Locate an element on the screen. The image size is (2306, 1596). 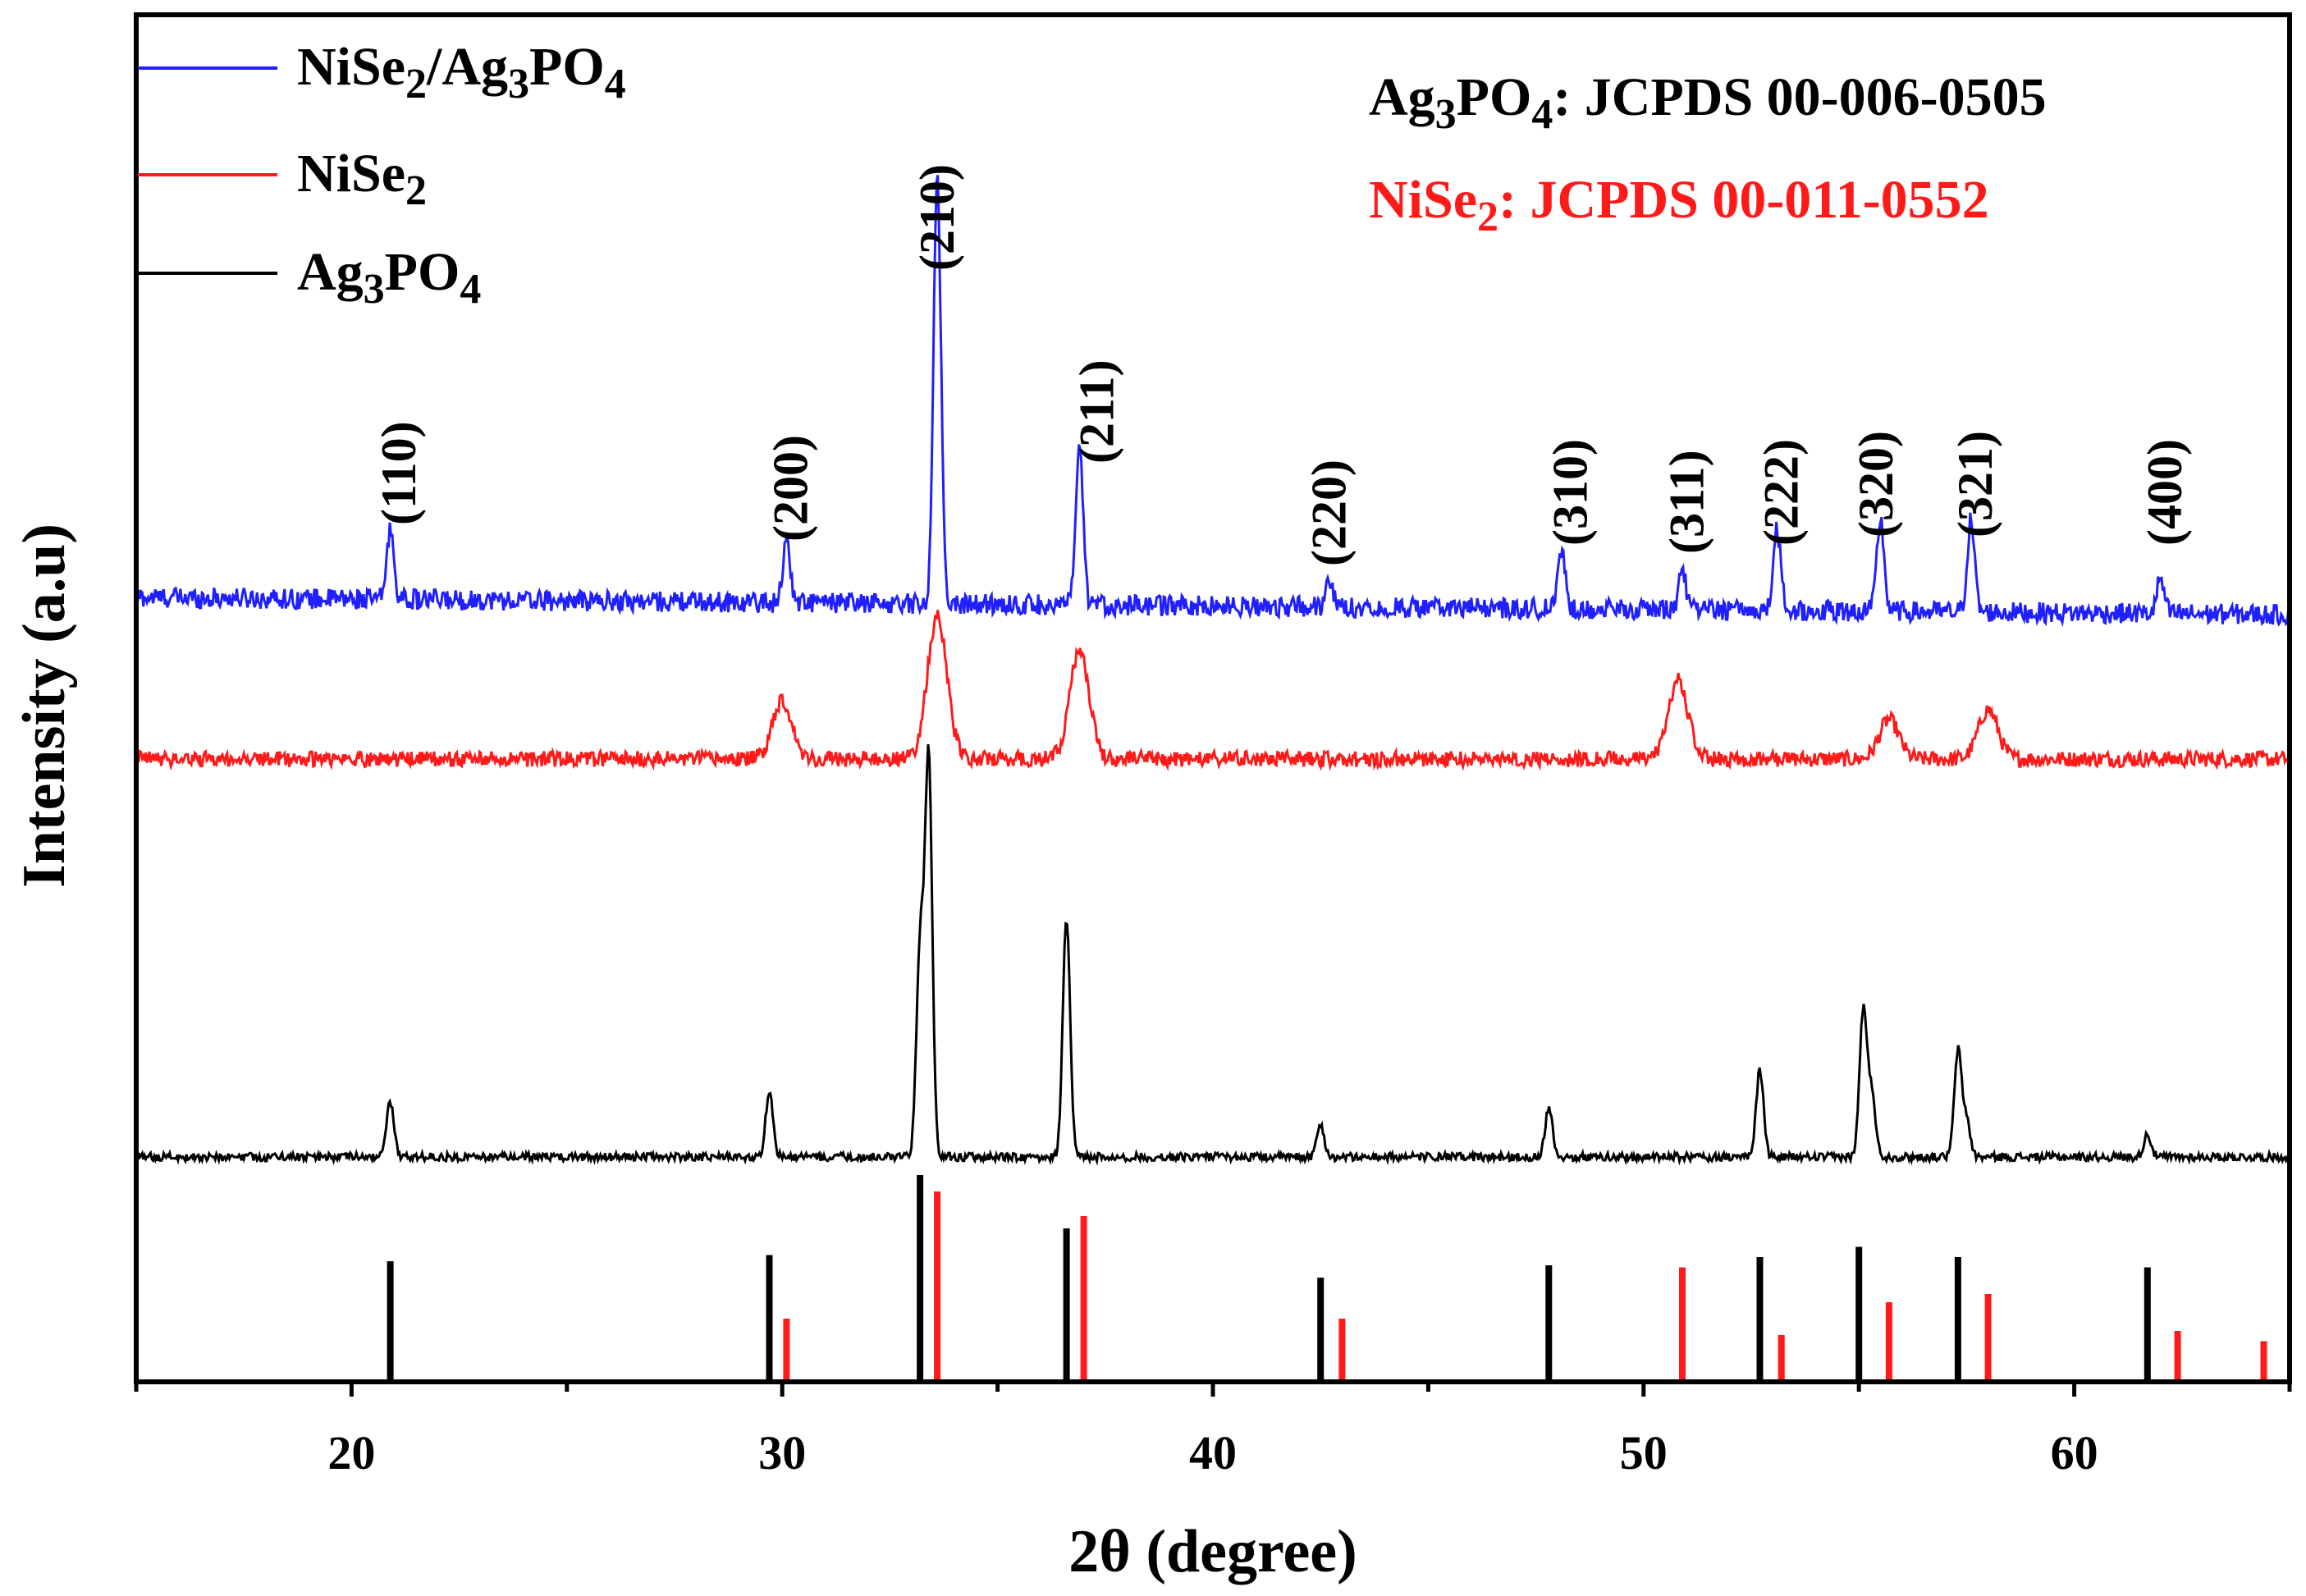
y-axis-title: Intensity (a.u) is located at coordinates (45, 706).